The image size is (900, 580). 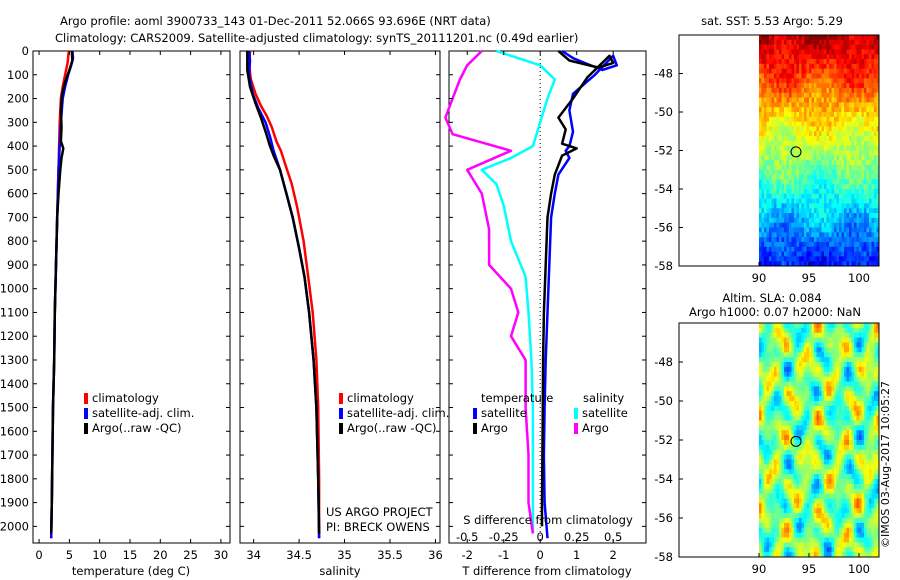 What do you see at coordinates (190, 555) in the screenshot?
I see `x-tick-label: 25` at bounding box center [190, 555].